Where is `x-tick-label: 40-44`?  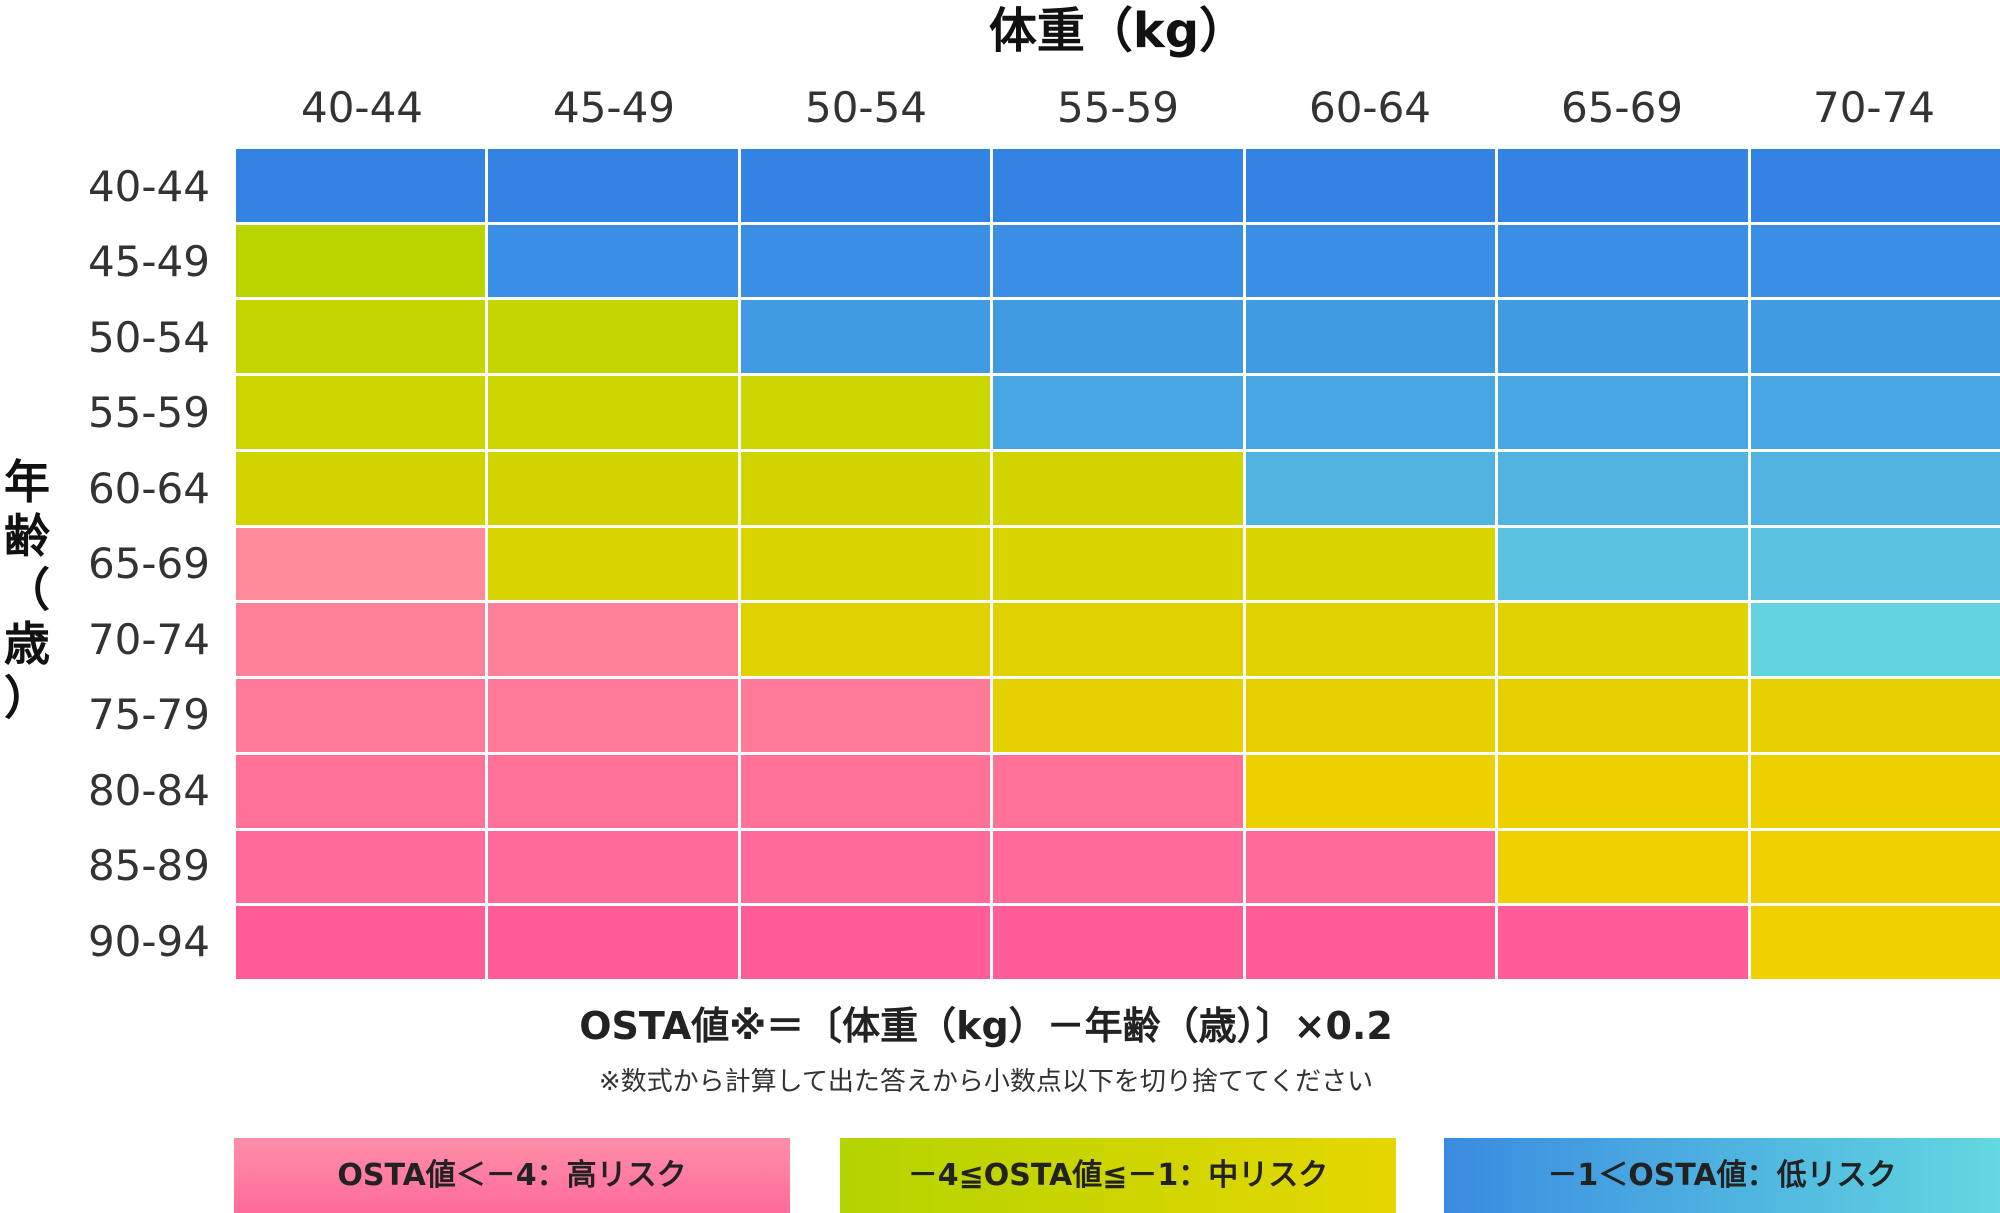
x-tick-label: 40-44 is located at coordinates (362, 107).